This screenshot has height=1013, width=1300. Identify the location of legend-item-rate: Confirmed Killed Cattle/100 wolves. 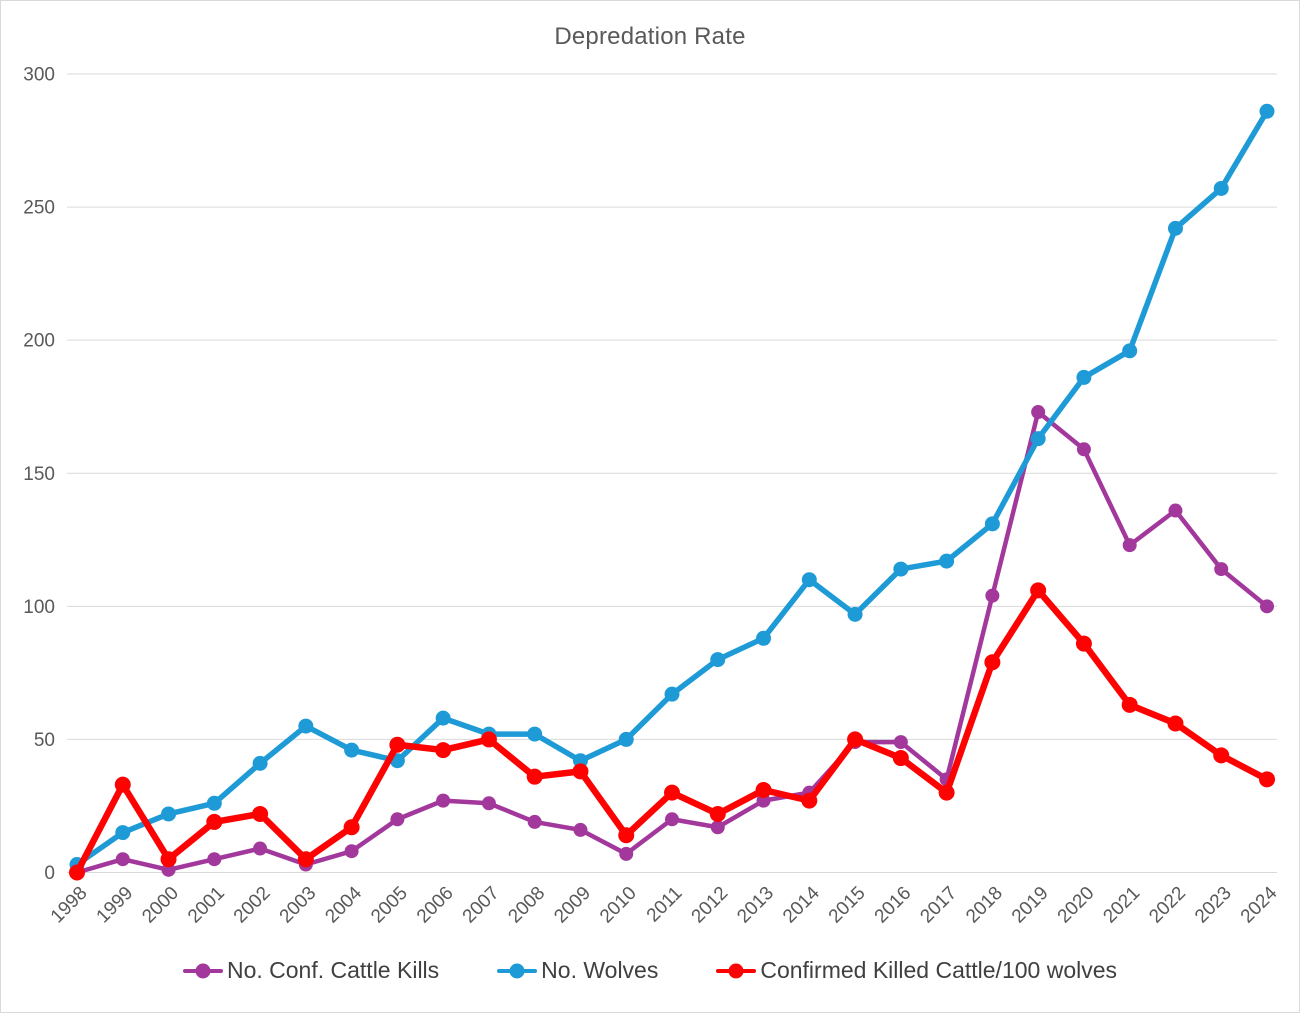
(916, 970).